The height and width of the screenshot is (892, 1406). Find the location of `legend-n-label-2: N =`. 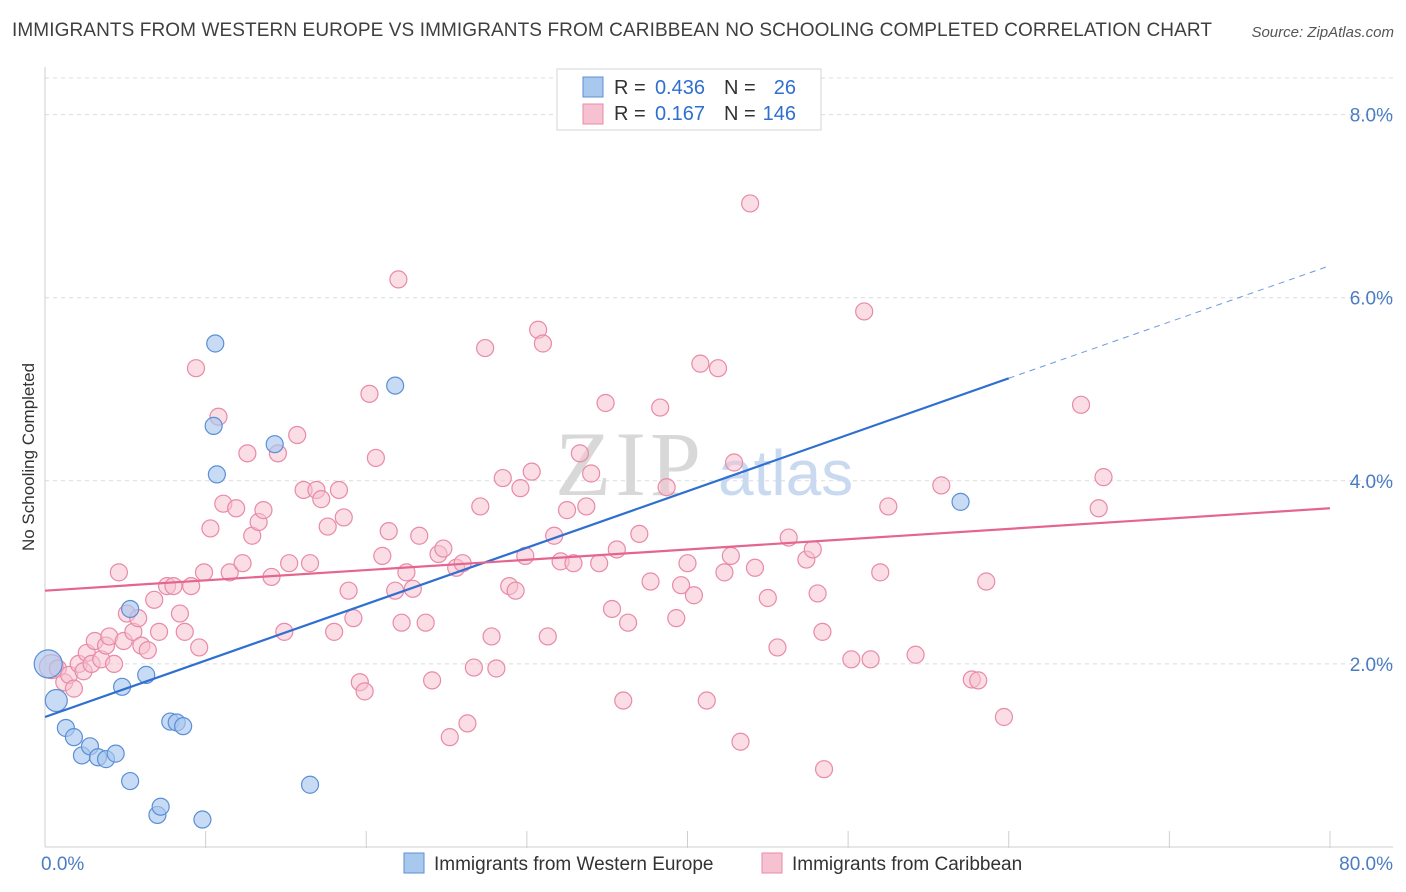

legend-n-label-2: N = is located at coordinates (740, 114).